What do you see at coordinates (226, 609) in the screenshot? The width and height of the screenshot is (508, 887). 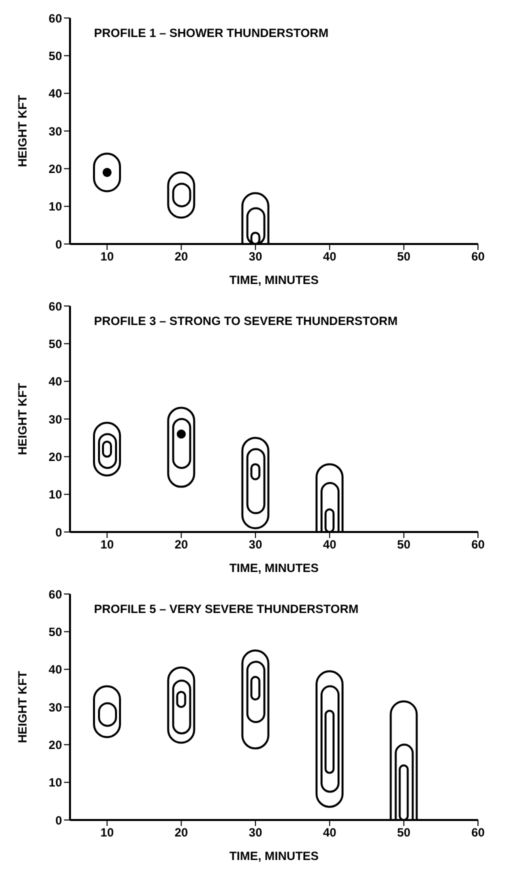 I see `text: PROFILE 5 – VERY SEVERE THUNDERSTORM` at bounding box center [226, 609].